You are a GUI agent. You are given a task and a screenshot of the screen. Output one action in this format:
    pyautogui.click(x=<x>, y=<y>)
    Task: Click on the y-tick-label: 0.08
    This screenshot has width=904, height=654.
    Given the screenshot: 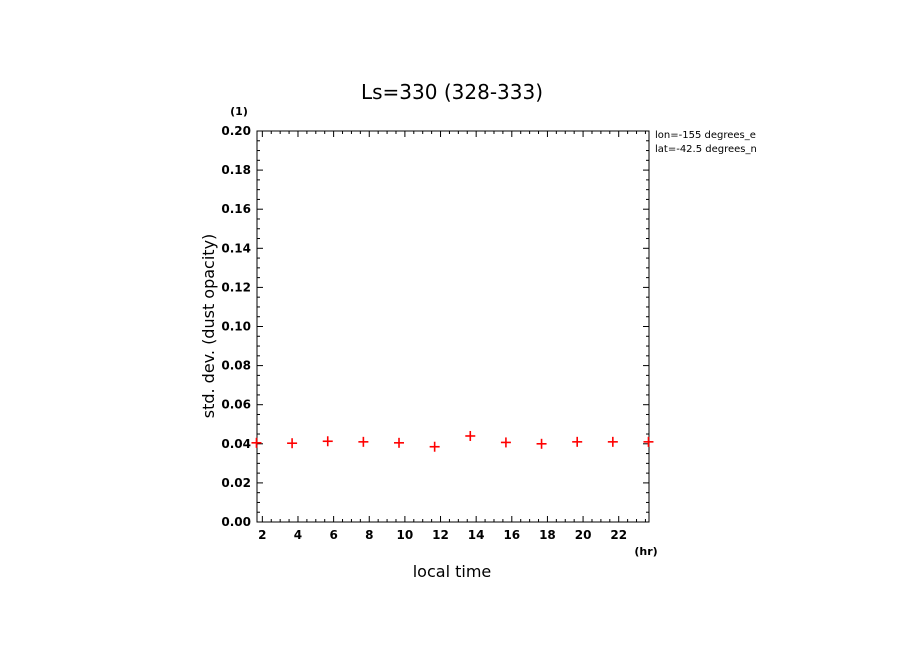 What is the action you would take?
    pyautogui.click(x=236, y=366)
    